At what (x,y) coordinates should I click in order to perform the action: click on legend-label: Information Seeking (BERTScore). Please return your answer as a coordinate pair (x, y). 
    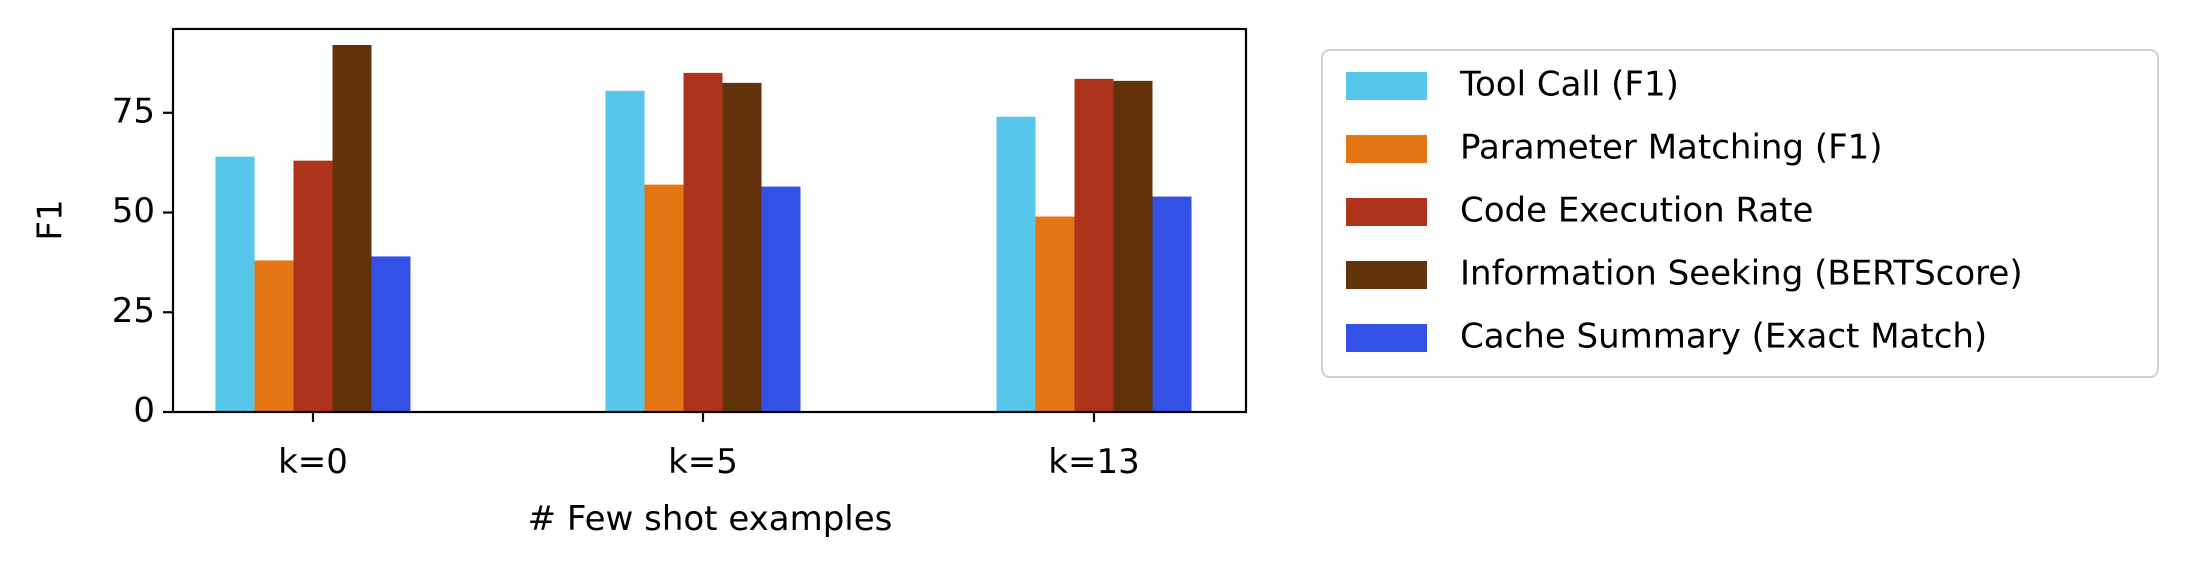
    Looking at the image, I should click on (1741, 274).